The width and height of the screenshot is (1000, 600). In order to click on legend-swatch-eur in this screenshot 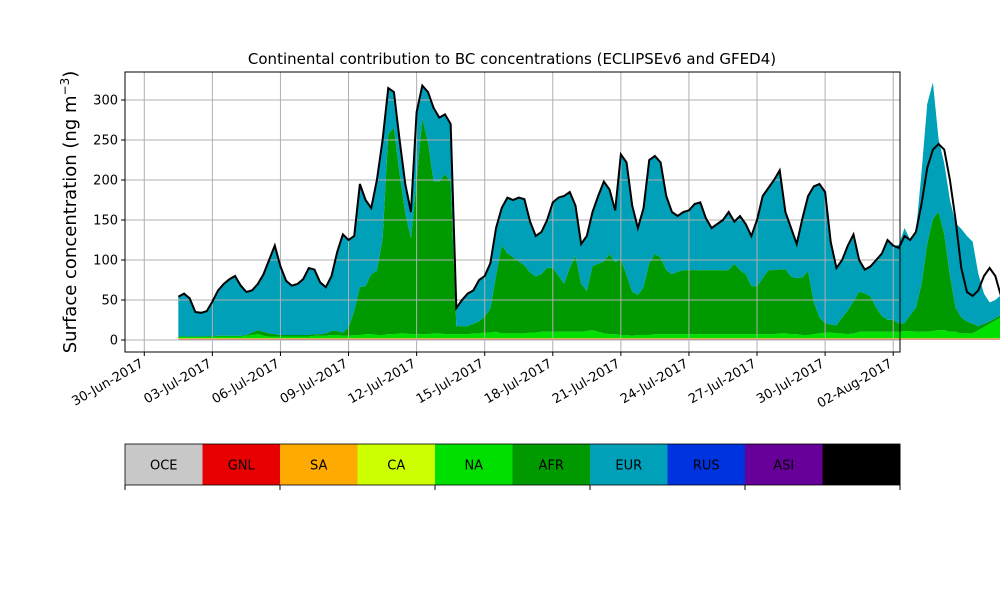, I will do `click(629, 464)`.